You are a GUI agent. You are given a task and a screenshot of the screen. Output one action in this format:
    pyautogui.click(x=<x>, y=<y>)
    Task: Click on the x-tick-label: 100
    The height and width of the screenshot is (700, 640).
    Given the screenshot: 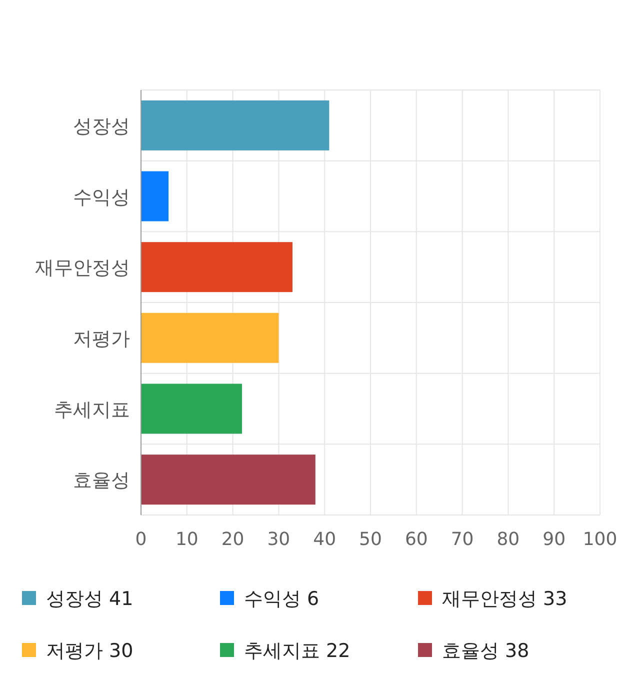 What is the action you would take?
    pyautogui.click(x=600, y=539)
    